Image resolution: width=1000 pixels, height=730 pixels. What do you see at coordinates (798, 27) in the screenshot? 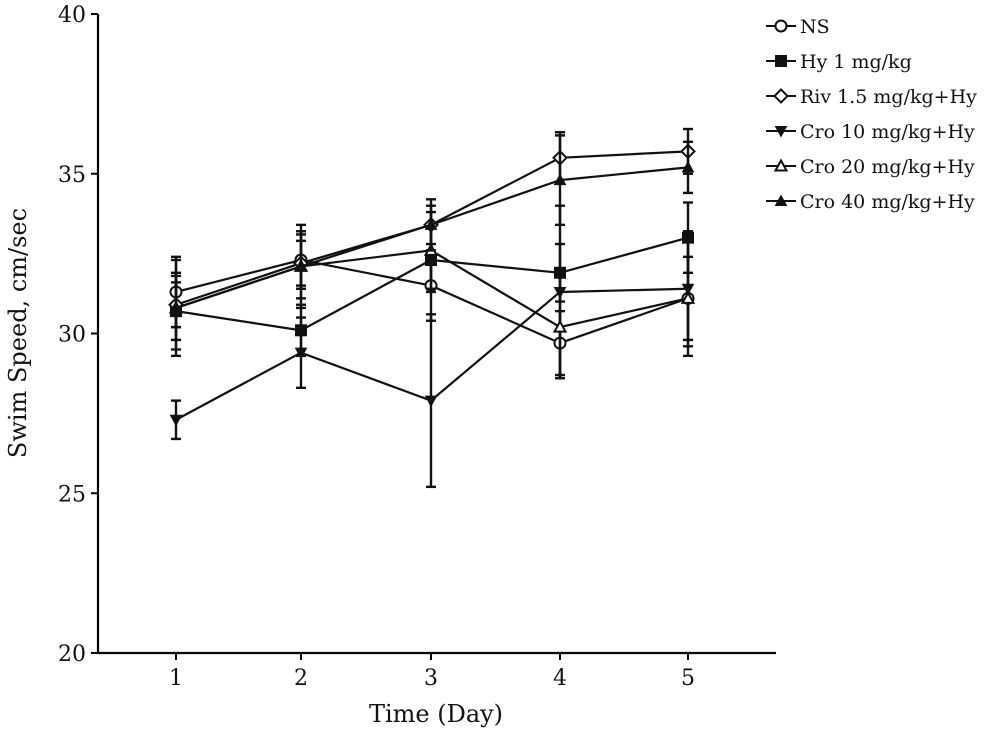
I see `legend-item: NS` at bounding box center [798, 27].